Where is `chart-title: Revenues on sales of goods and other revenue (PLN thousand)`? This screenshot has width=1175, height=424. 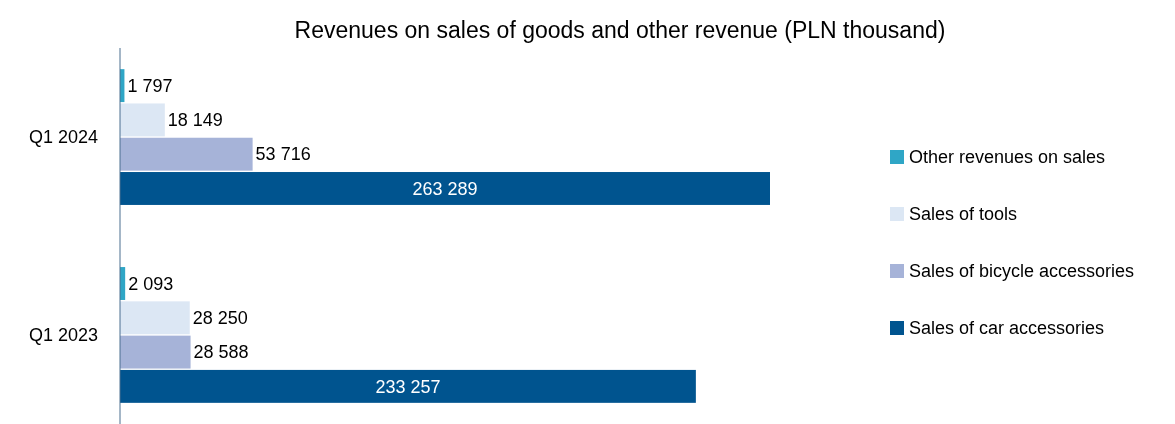 chart-title: Revenues on sales of goods and other revenue (PLN thousand) is located at coordinates (620, 30).